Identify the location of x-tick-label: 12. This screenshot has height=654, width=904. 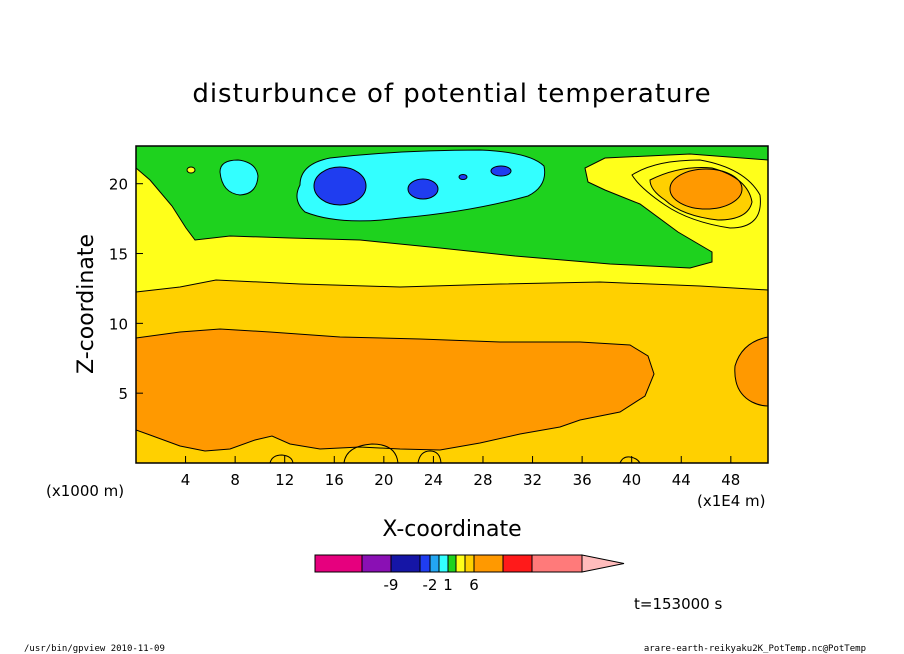
(284, 480).